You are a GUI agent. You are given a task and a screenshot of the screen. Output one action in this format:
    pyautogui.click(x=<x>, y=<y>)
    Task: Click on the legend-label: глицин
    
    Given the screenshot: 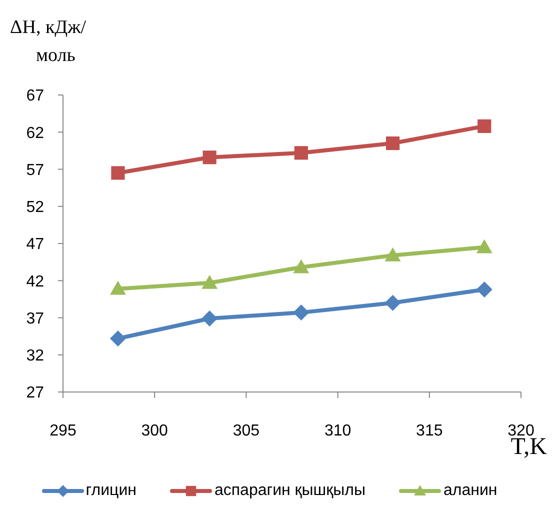 What is the action you would take?
    pyautogui.click(x=111, y=491)
    